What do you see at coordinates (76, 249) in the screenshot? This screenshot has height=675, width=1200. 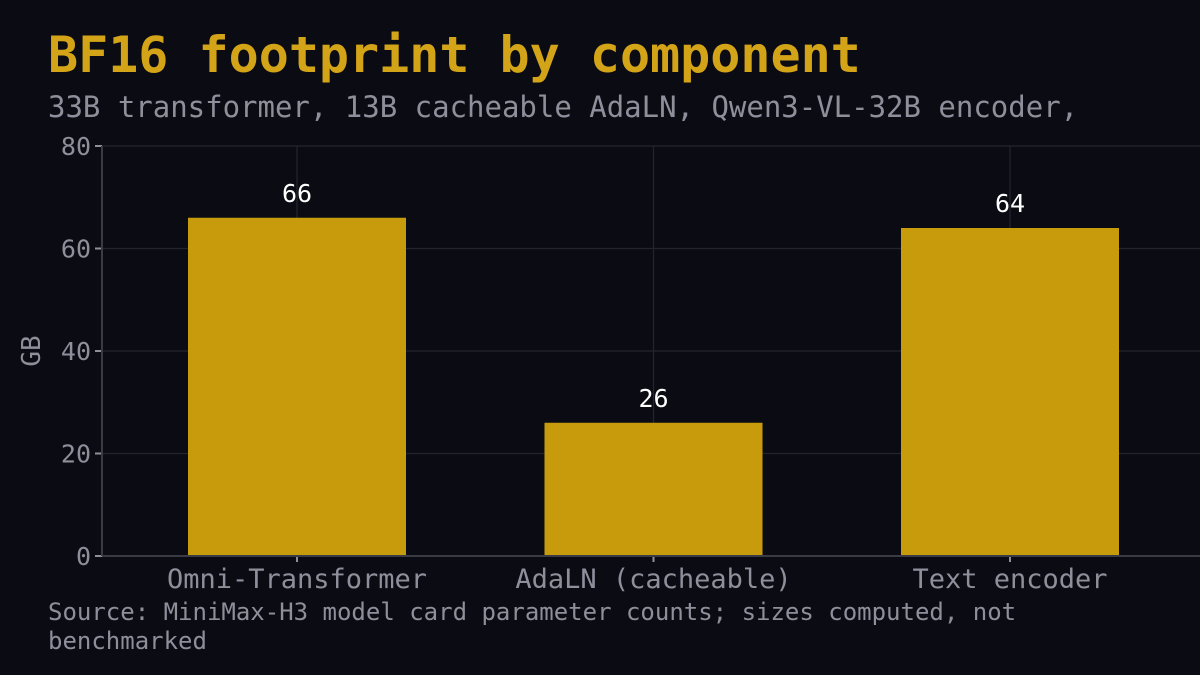 I see `y-tick-label: 60` at bounding box center [76, 249].